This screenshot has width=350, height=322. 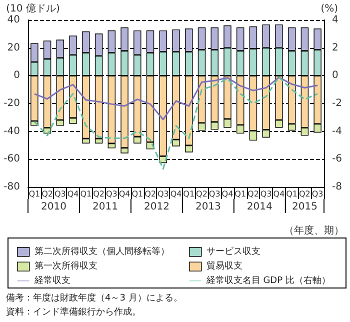 I want to click on y2-tick-label: 4, so click(x=335, y=20).